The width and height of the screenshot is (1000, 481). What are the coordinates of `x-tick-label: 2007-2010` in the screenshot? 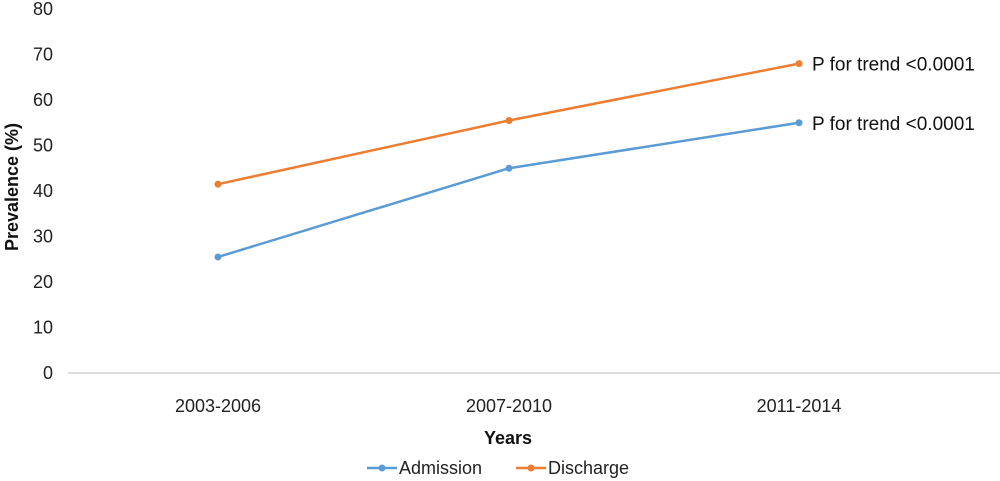 It's located at (509, 406).